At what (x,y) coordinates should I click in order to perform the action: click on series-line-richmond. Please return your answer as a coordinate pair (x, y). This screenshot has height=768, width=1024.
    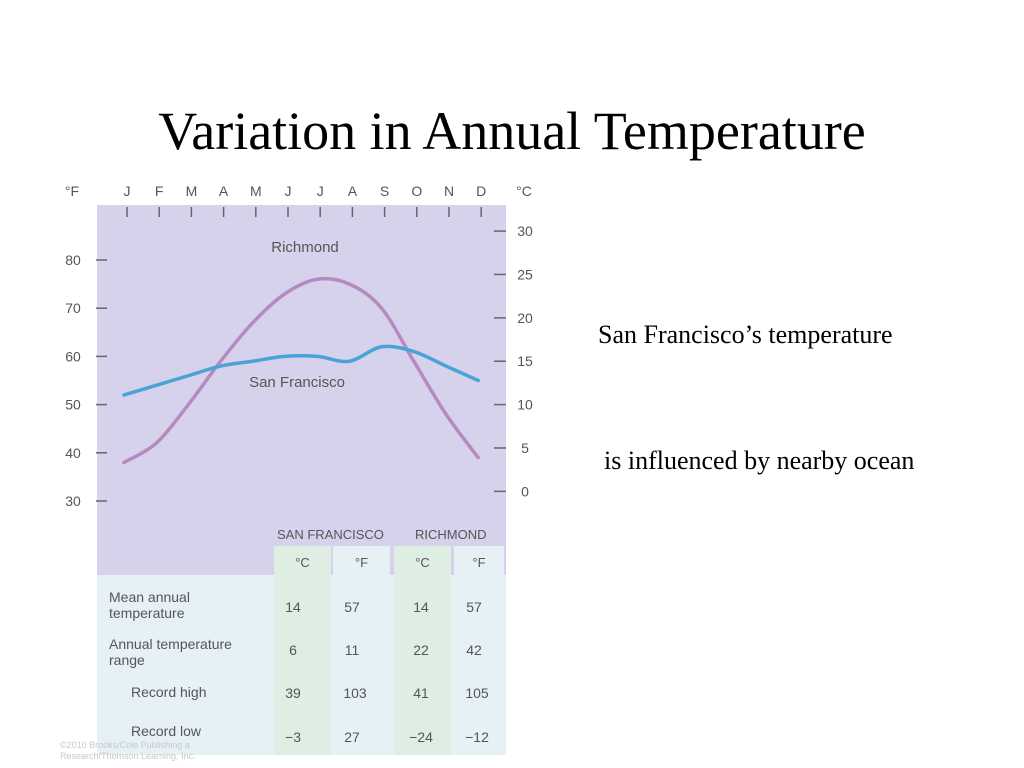
    Looking at the image, I should click on (301, 370).